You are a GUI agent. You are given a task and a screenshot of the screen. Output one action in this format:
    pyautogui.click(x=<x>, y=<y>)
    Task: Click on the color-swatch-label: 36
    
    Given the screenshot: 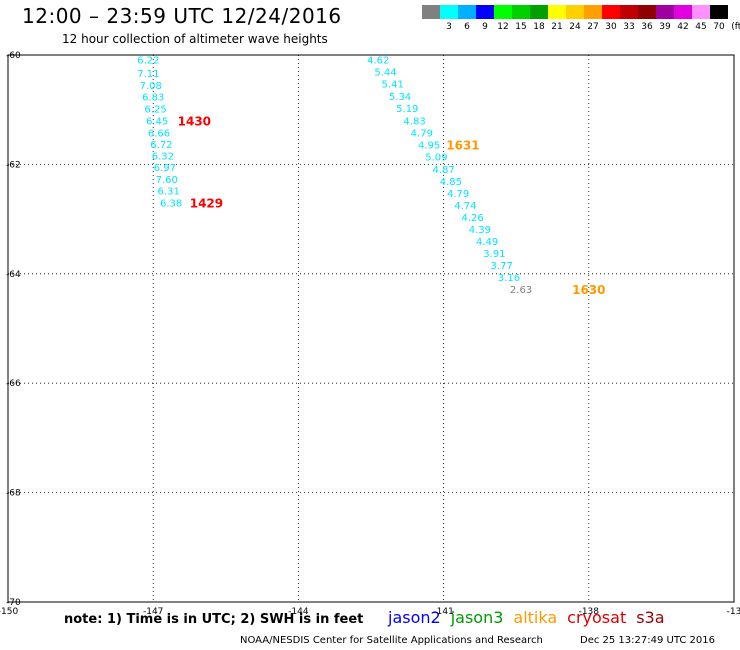 What is the action you would take?
    pyautogui.click(x=647, y=27)
    